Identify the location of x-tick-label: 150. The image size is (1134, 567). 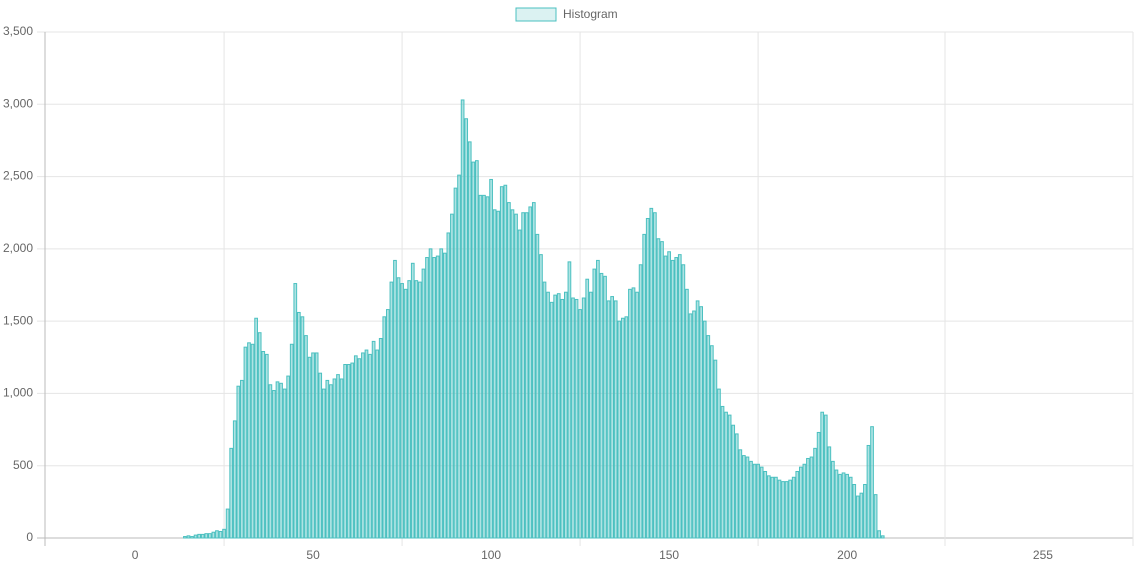
(669, 555).